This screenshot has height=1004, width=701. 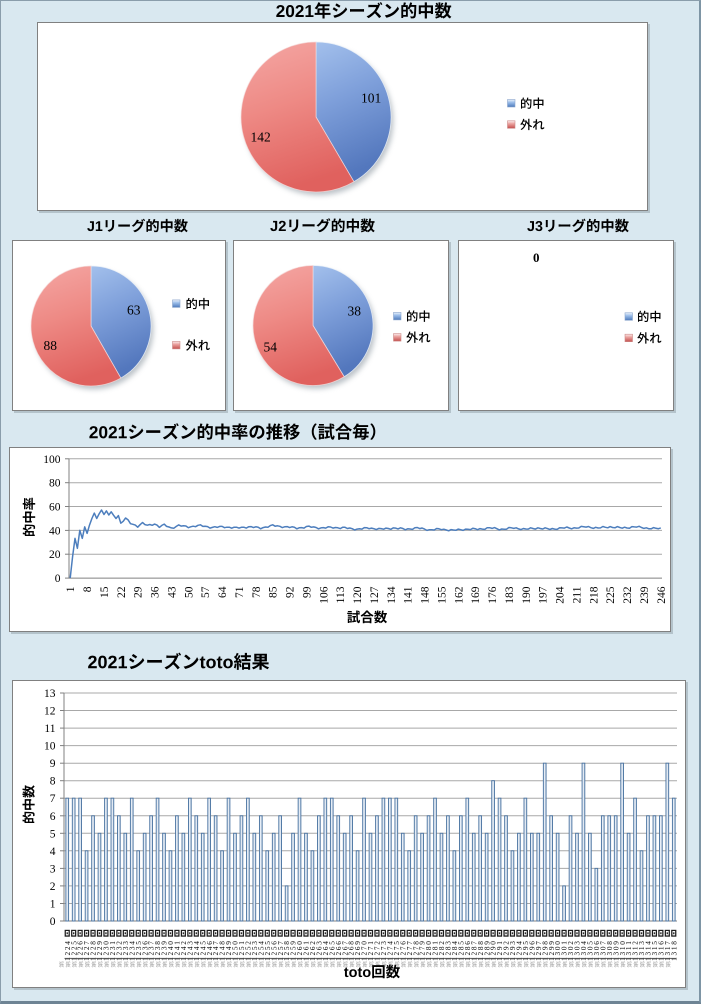 What do you see at coordinates (139, 592) in the screenshot?
I see `svg-text: 29` at bounding box center [139, 592].